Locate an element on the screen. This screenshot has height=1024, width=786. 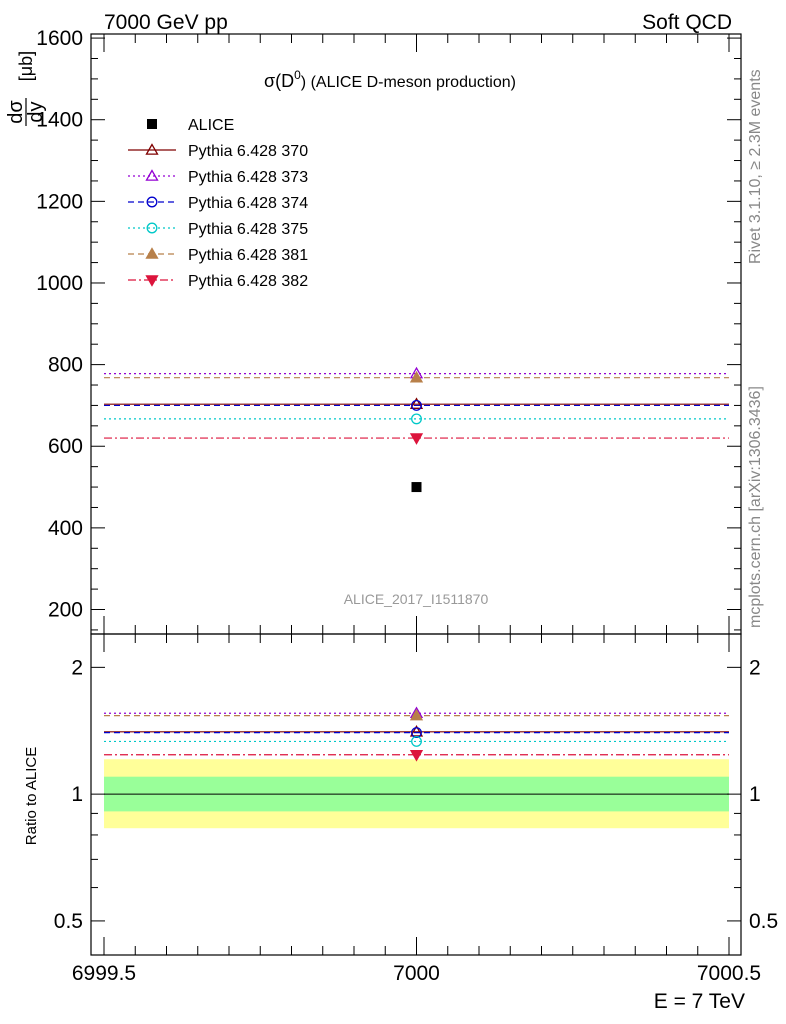
ratio-series-layer is located at coordinates (416, 734).